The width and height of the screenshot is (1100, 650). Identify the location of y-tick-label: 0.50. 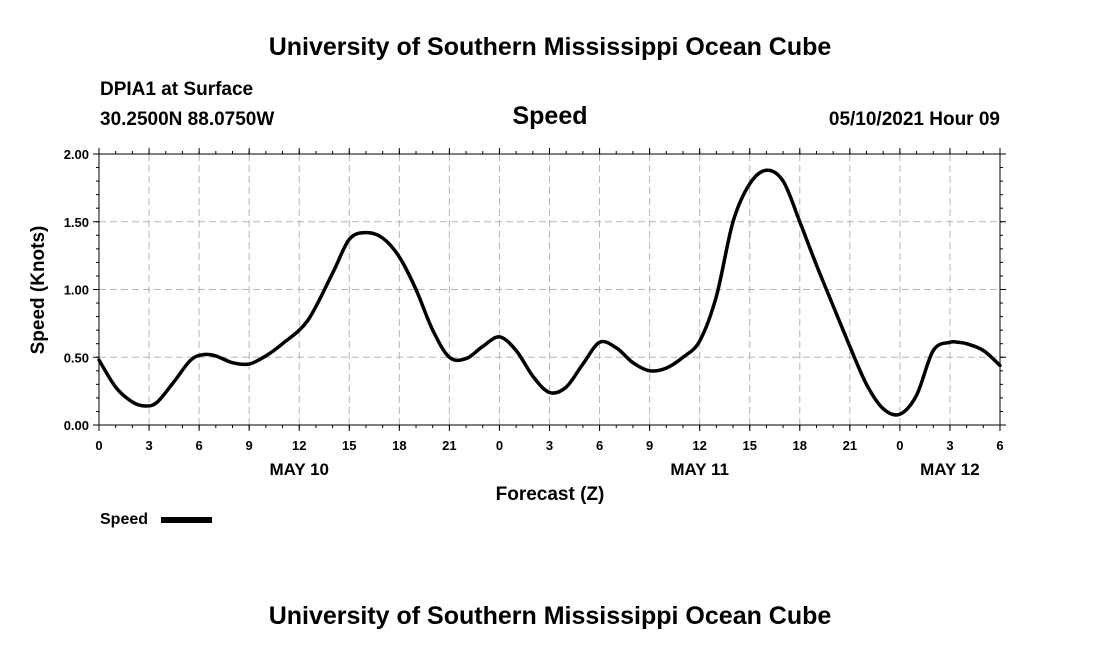
(76, 357).